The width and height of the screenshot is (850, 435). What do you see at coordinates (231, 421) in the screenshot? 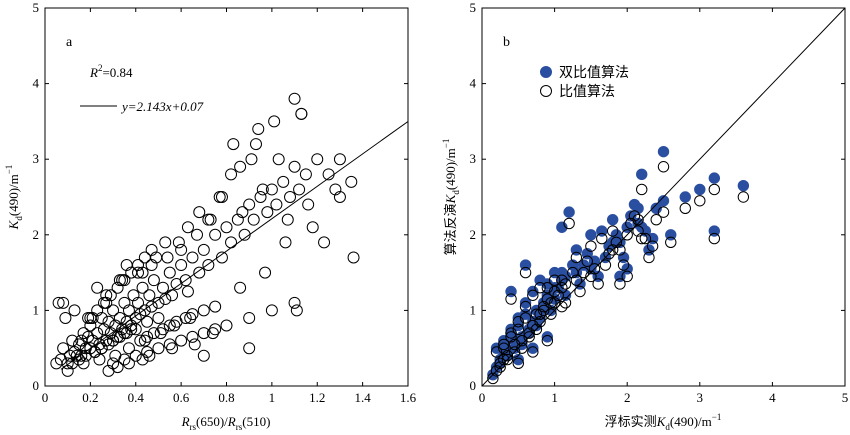
I see `xlabel-main2: R` at bounding box center [231, 421].